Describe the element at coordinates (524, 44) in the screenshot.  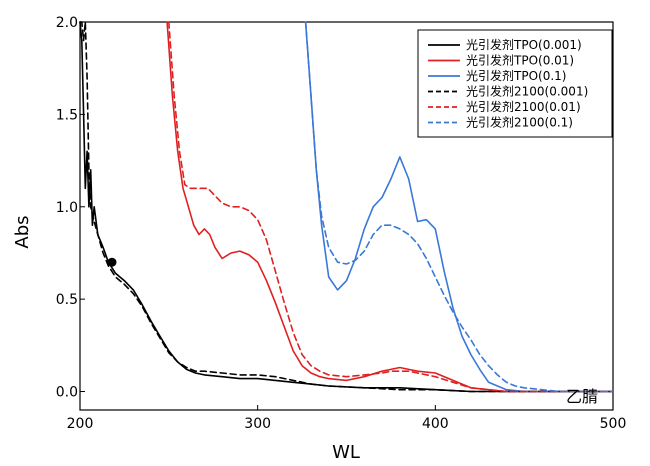
I see `legend-label: 光引发剂TPO(0.001)` at that location.